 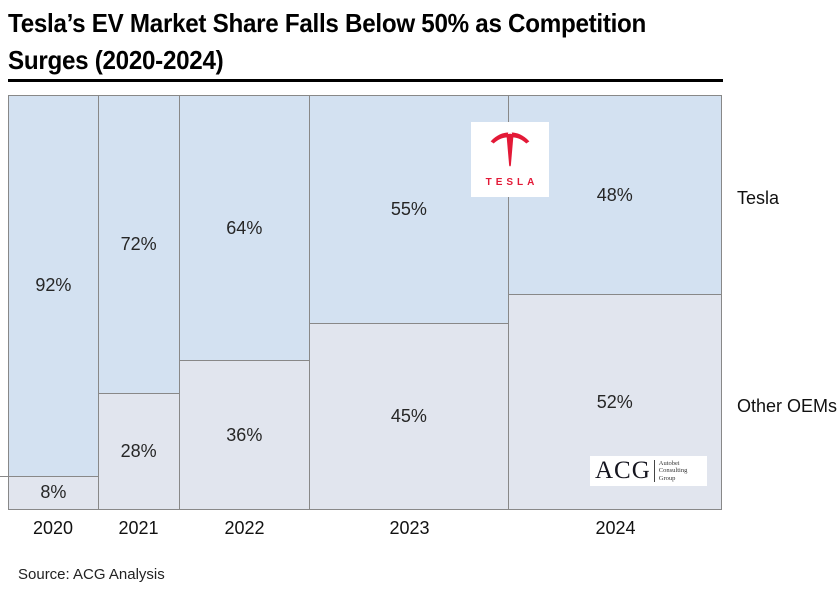 I want to click on tesla-share-value-2020: 92%, so click(x=53, y=285).